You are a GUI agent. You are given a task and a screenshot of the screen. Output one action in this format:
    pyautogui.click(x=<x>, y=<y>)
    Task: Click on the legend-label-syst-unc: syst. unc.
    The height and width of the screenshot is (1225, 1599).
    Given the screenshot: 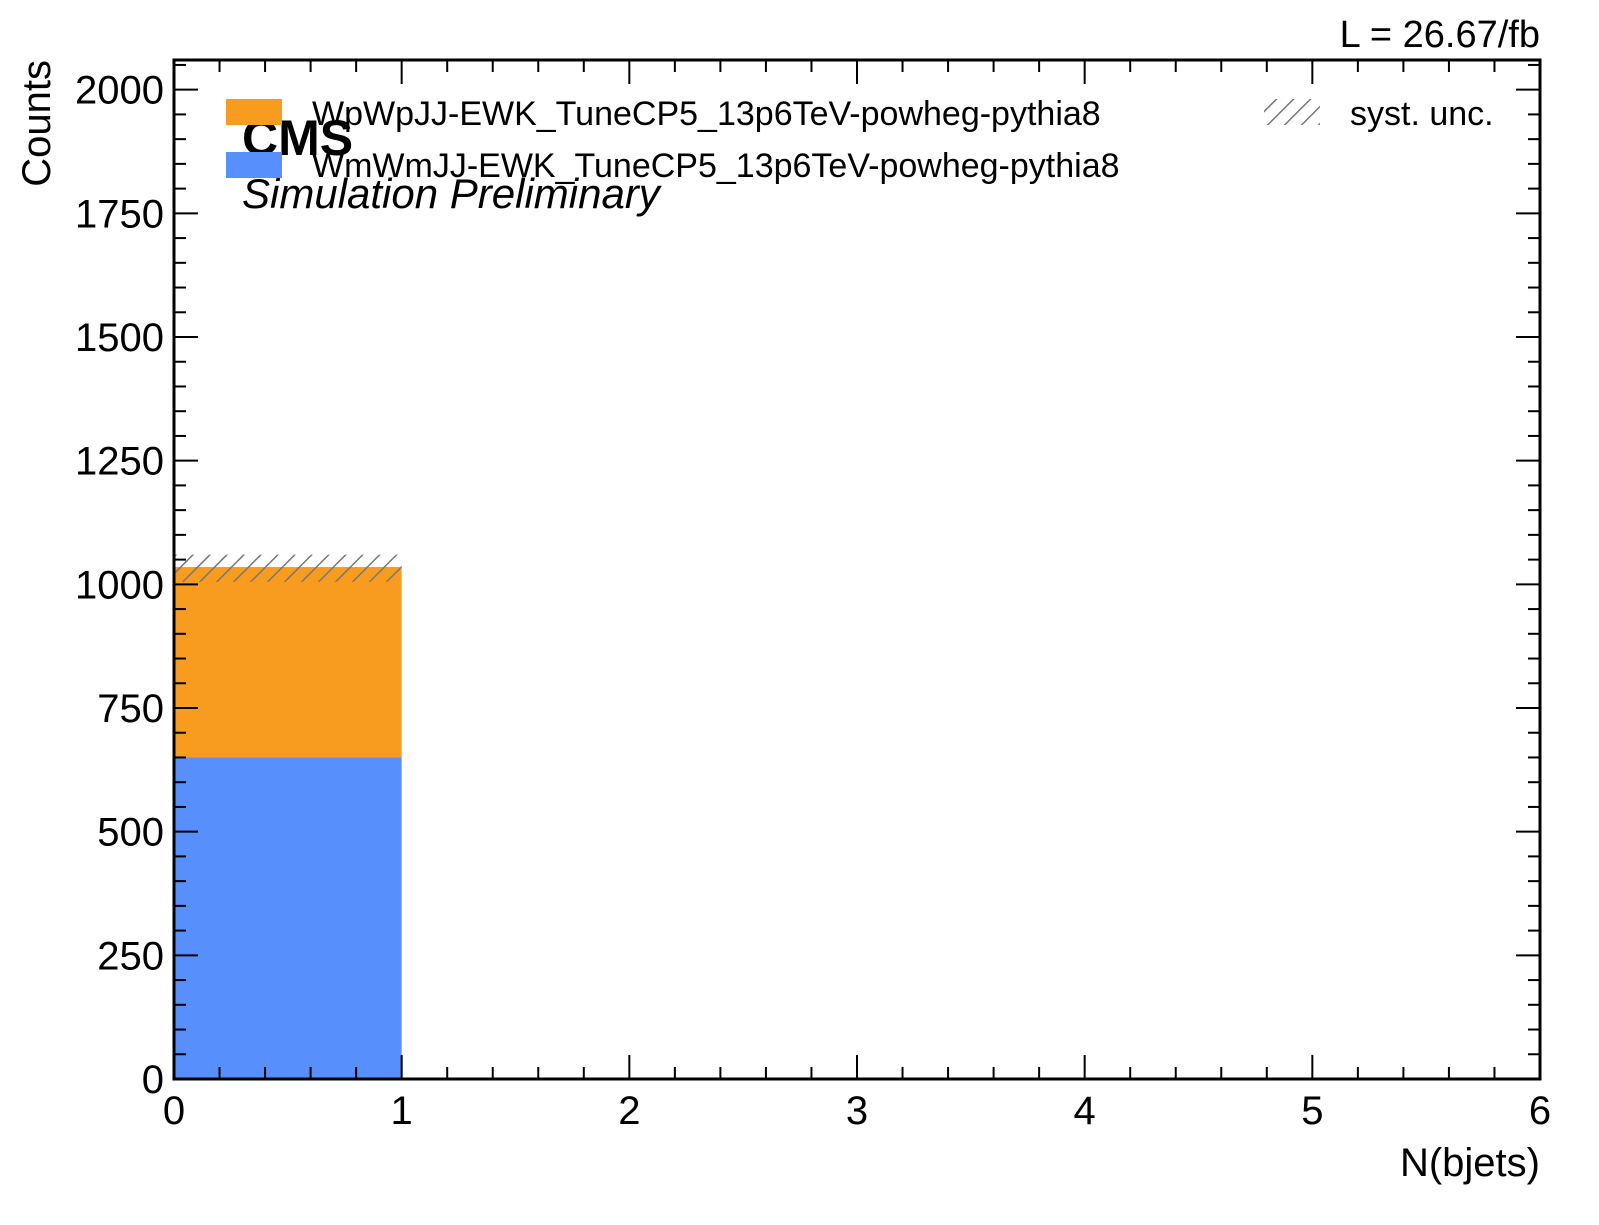 What is the action you would take?
    pyautogui.click(x=1422, y=114)
    